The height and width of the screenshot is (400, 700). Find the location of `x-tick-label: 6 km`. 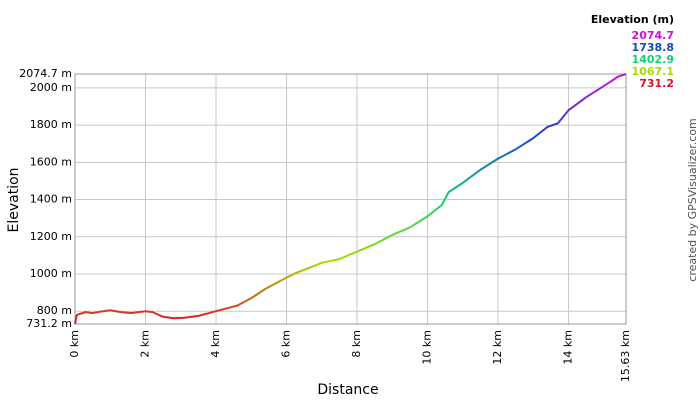

x-tick-label: 6 km is located at coordinates (286, 344).